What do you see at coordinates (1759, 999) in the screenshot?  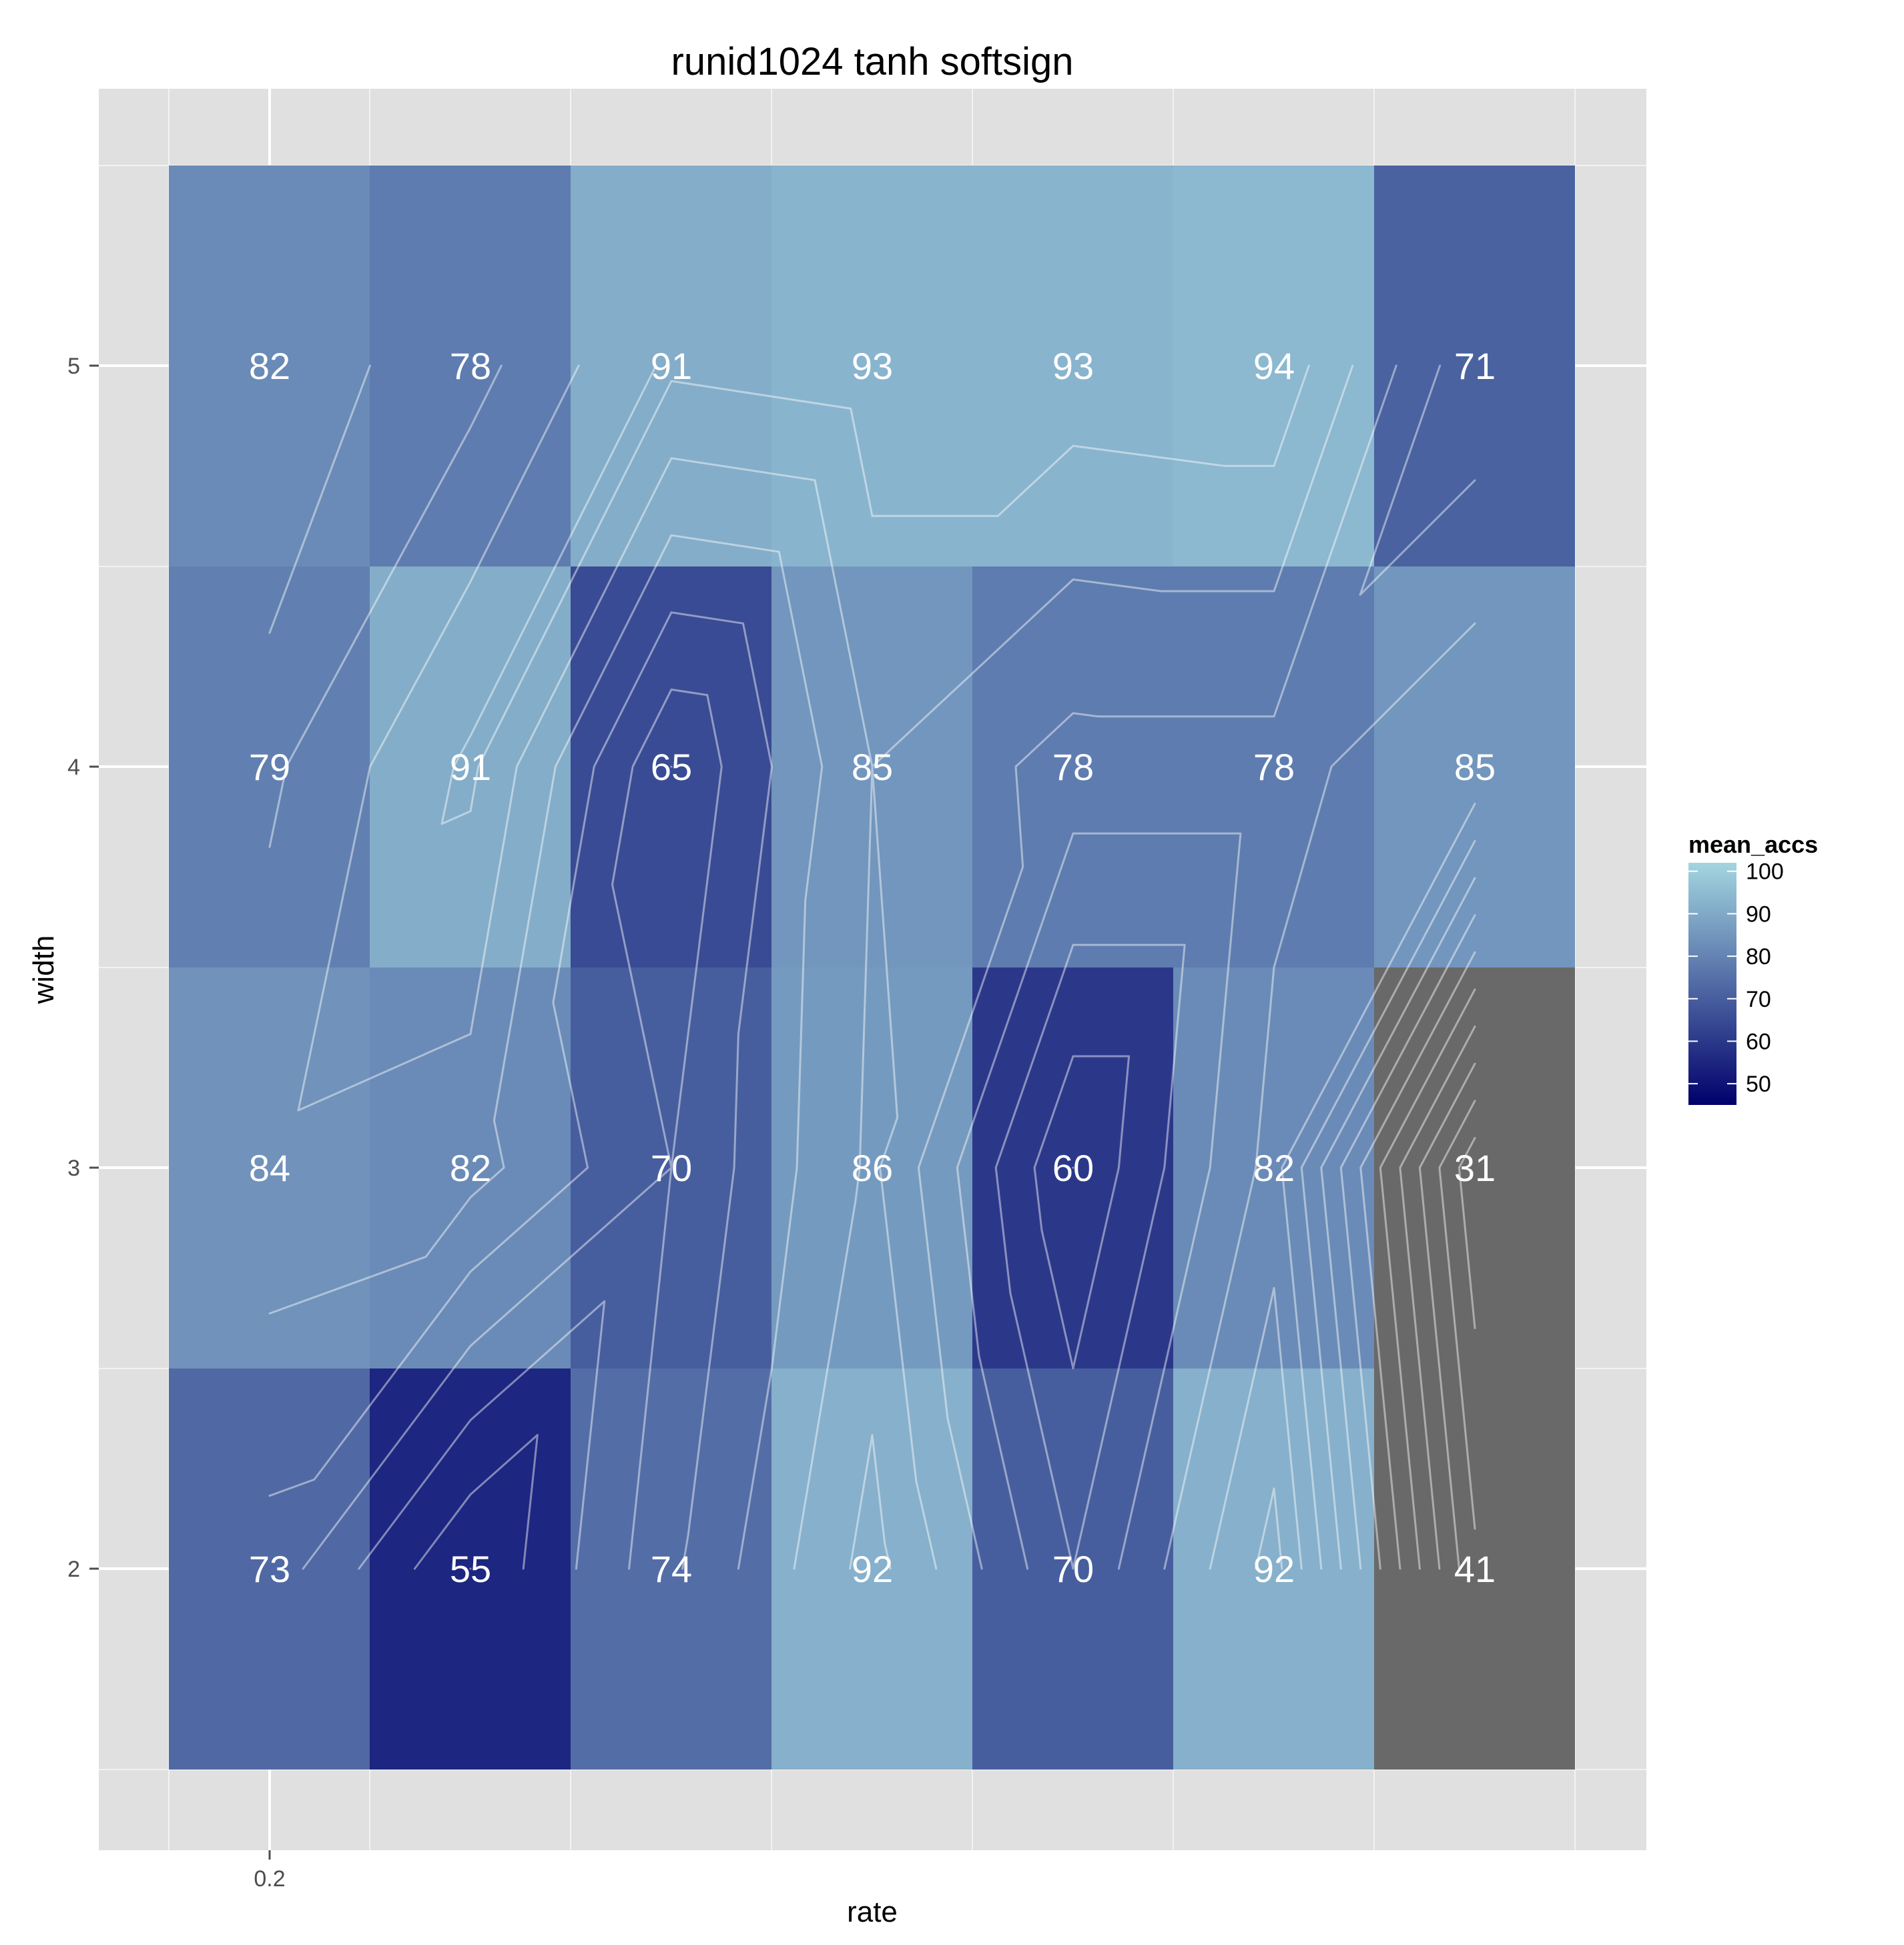 I see `legend-tick-label: 70` at bounding box center [1759, 999].